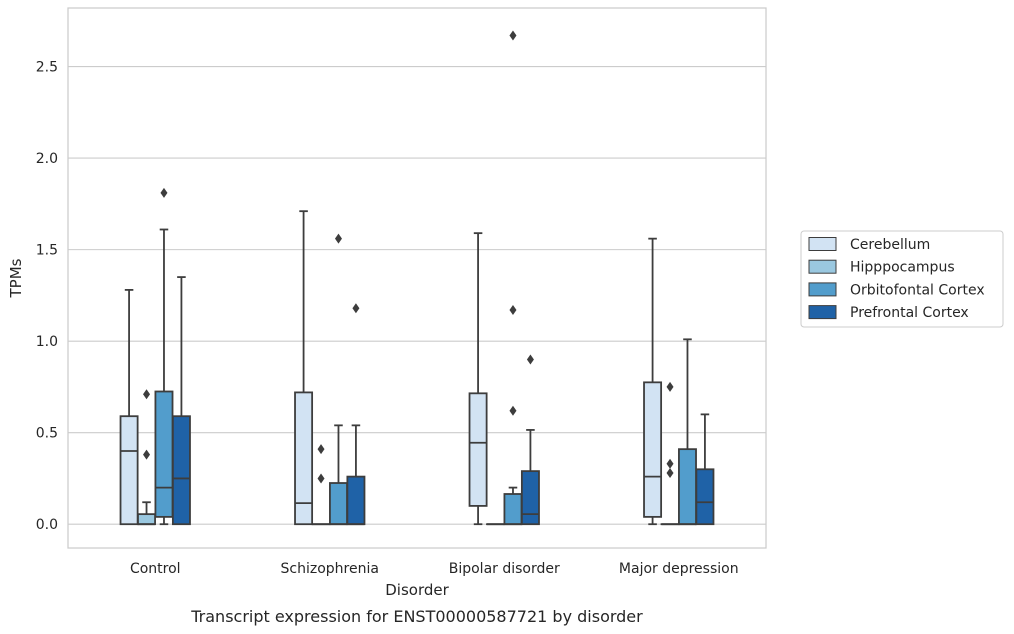  Describe the element at coordinates (47, 68) in the screenshot. I see `y-tick-label: 2.5` at that location.